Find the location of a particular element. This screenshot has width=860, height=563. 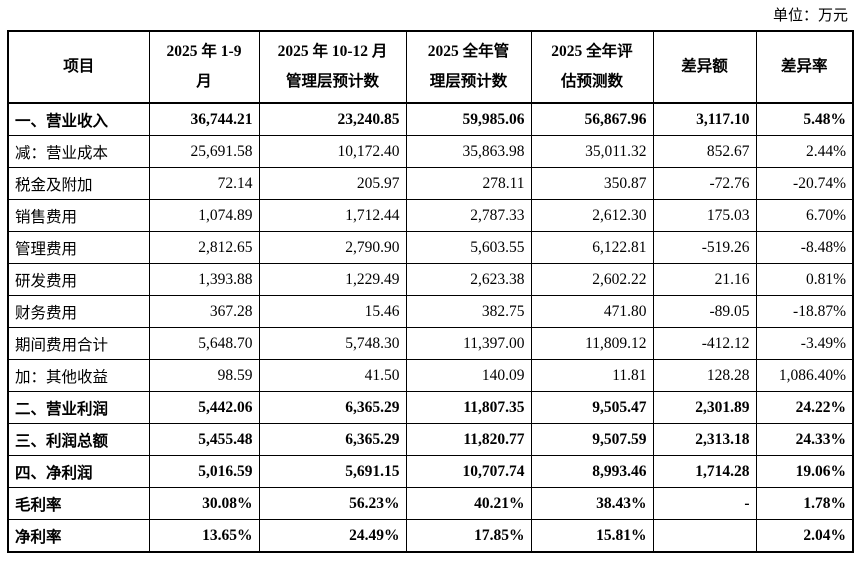

cell: 175.03 is located at coordinates (704, 215).